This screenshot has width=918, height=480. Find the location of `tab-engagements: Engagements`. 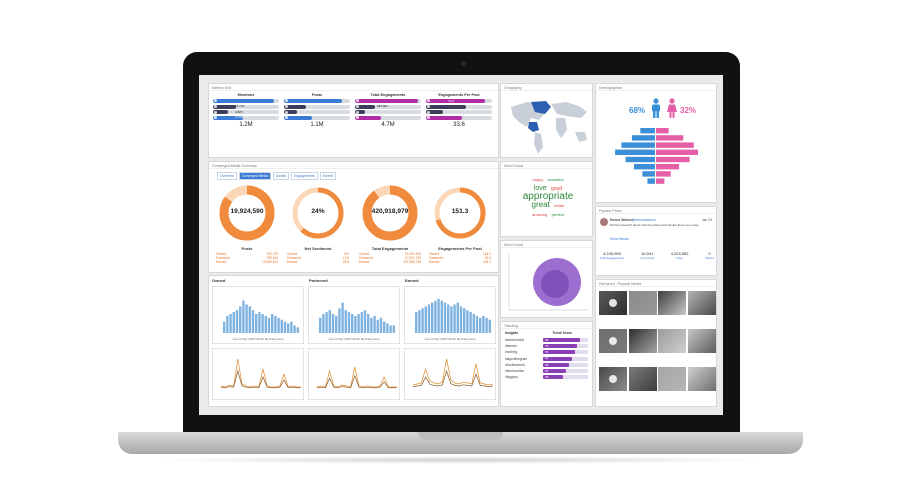

tab-engagements: Engagements is located at coordinates (304, 176).